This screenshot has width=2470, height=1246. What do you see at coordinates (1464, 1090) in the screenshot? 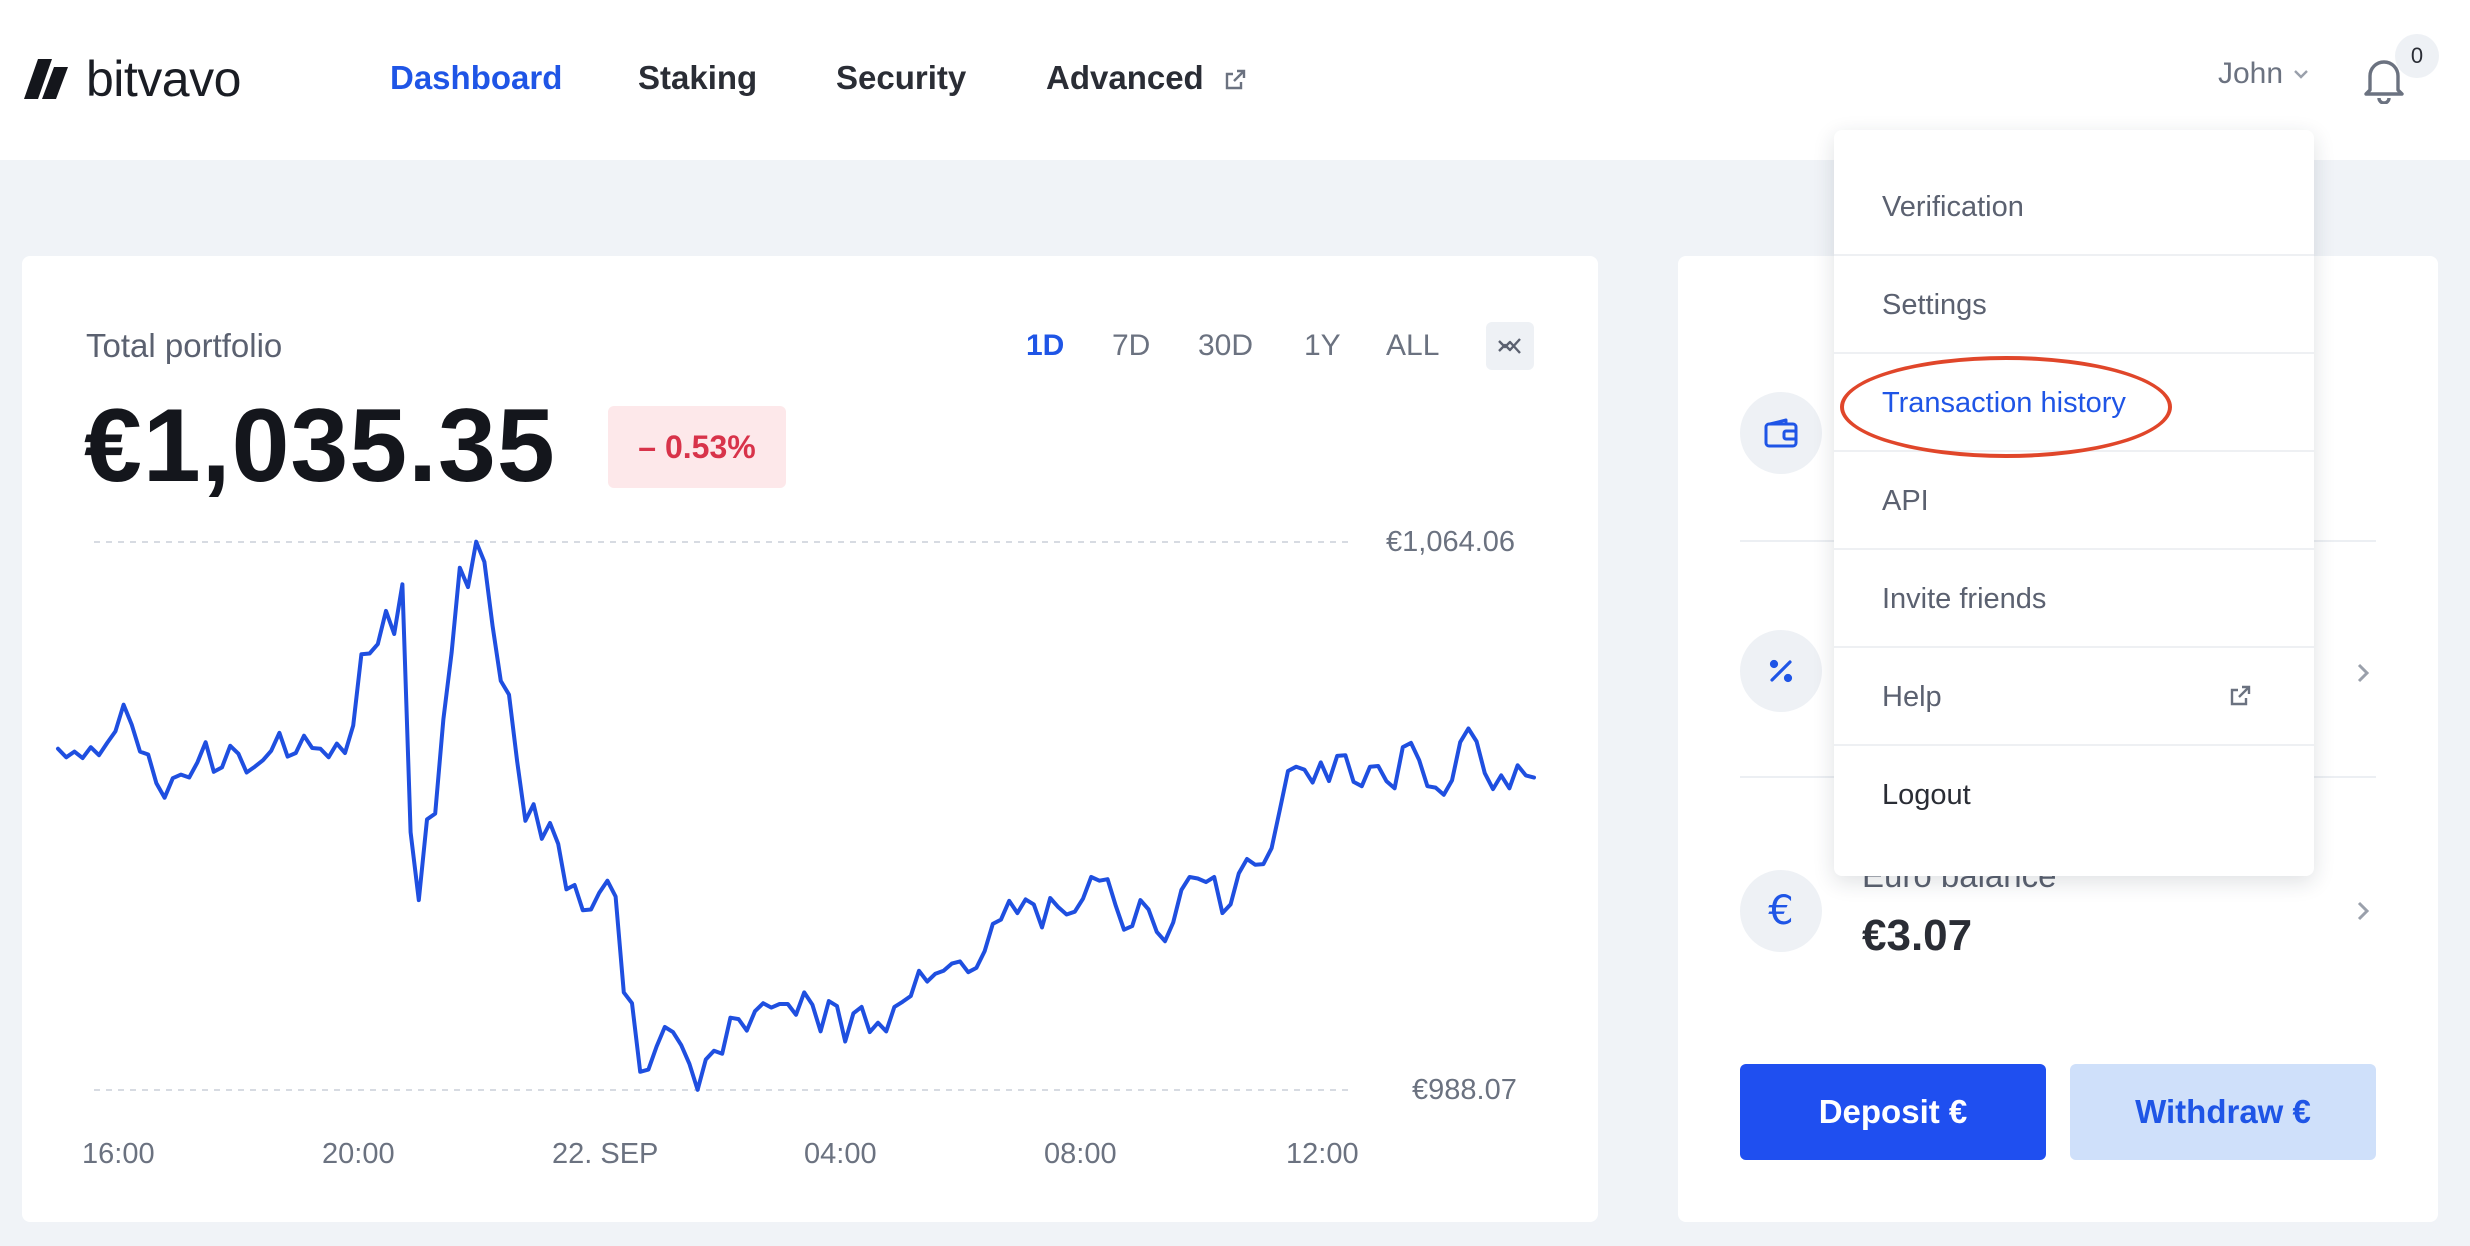
I see `y-tick-label-min: €988.07` at bounding box center [1464, 1090].